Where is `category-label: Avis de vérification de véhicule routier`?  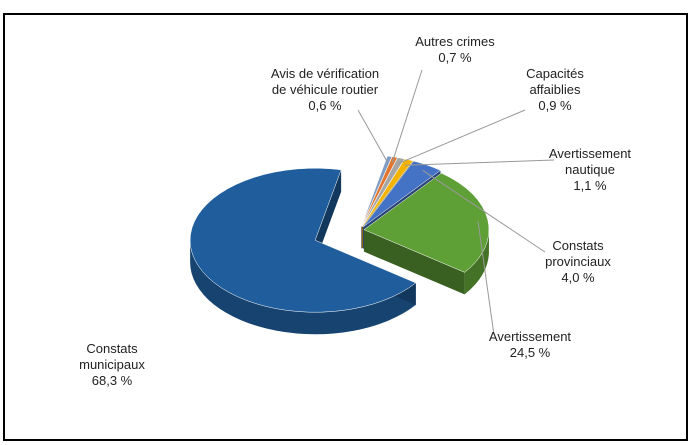
category-label: Avis de vérification de véhicule routier is located at coordinates (325, 81).